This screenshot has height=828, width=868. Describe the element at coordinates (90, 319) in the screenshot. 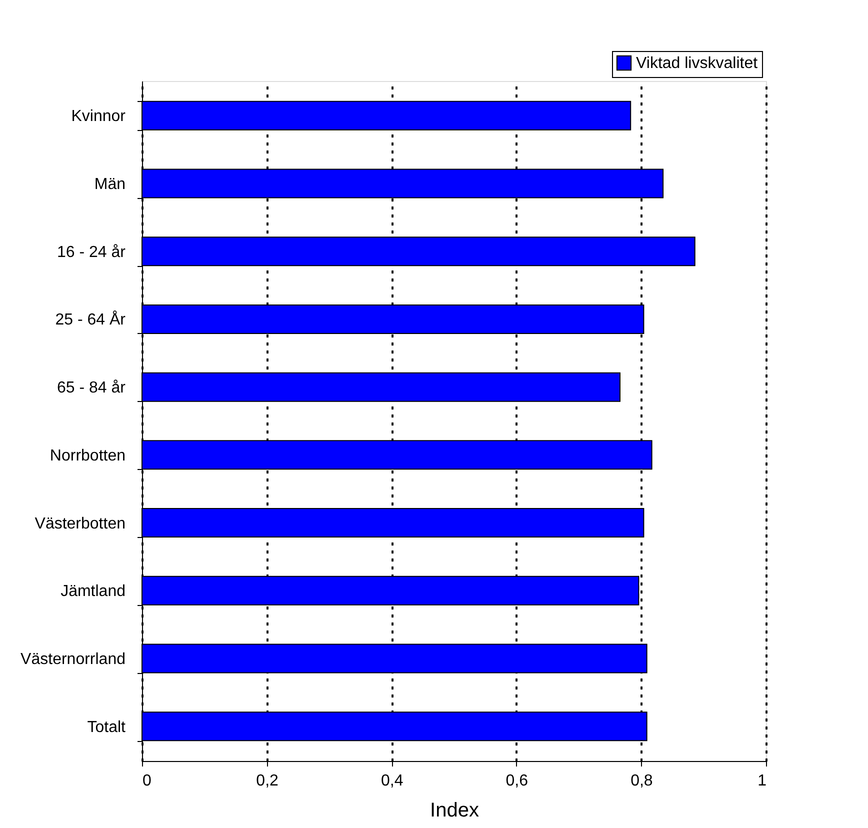

I see `y-tick-label: 25 - 64 År` at that location.